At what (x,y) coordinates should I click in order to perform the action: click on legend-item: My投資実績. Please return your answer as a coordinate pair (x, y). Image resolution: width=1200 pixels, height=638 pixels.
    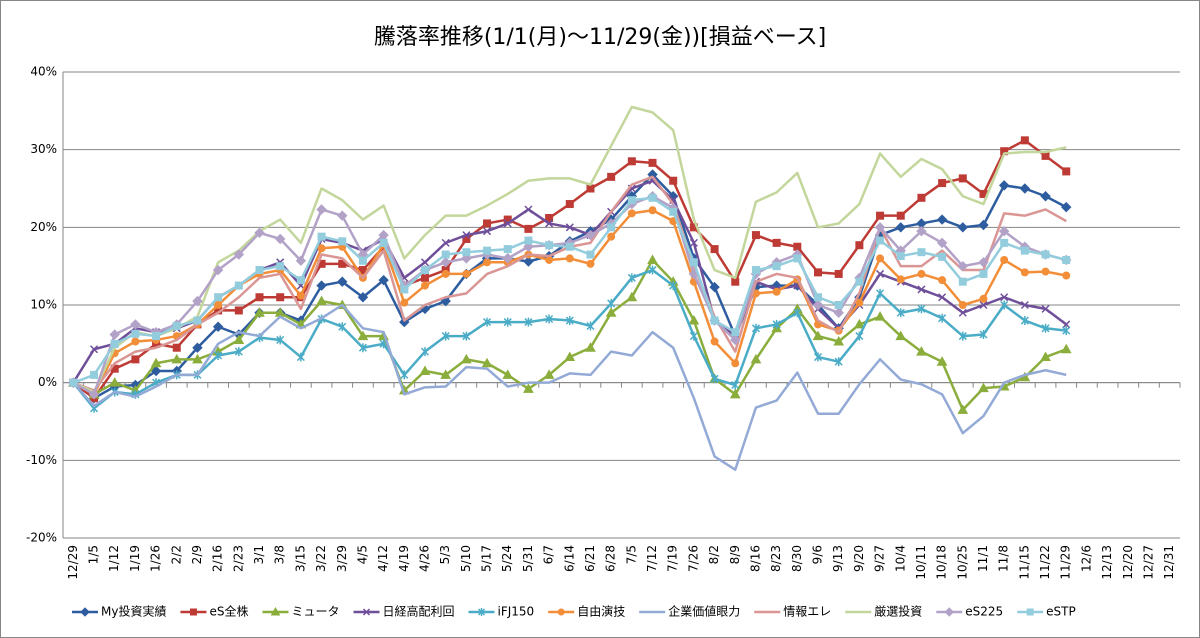
    Looking at the image, I should click on (119, 611).